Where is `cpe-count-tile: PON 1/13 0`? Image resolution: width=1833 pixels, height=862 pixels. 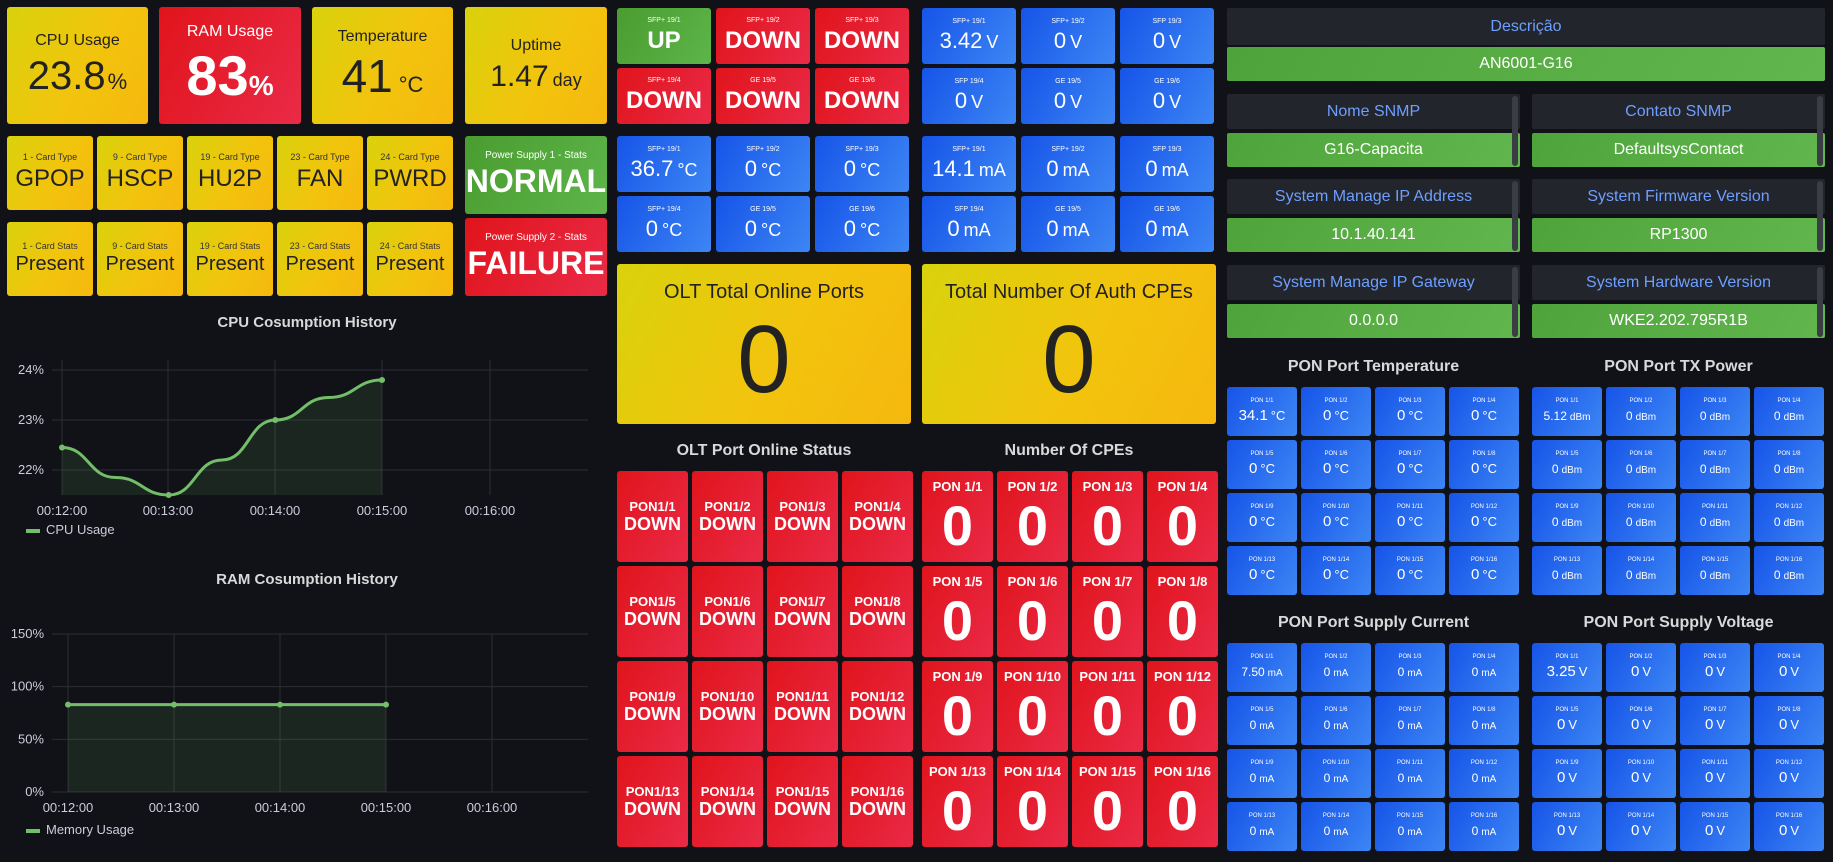
cpe-count-tile: PON 1/13 0 is located at coordinates (957, 801).